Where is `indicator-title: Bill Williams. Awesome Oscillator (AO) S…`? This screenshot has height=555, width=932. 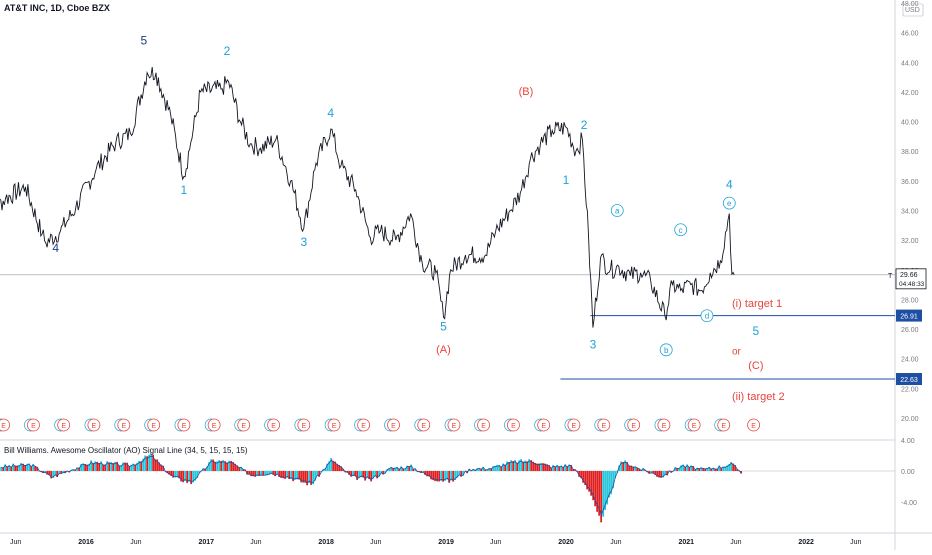
indicator-title: Bill Williams. Awesome Oscillator (AO) S… is located at coordinates (126, 450).